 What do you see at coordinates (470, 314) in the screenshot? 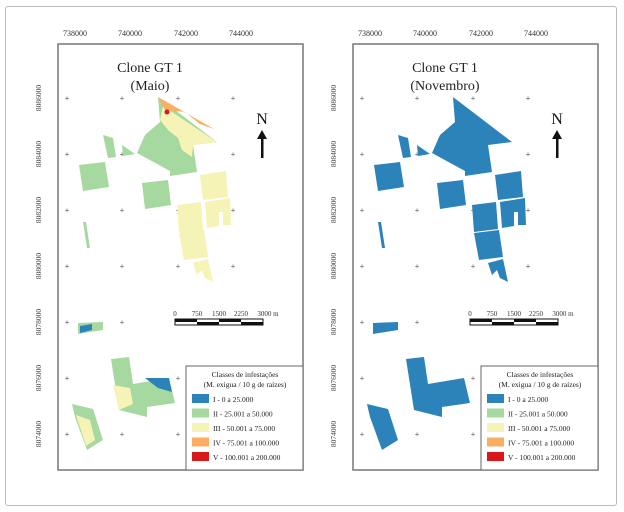
I see `scale-label: 0` at bounding box center [470, 314].